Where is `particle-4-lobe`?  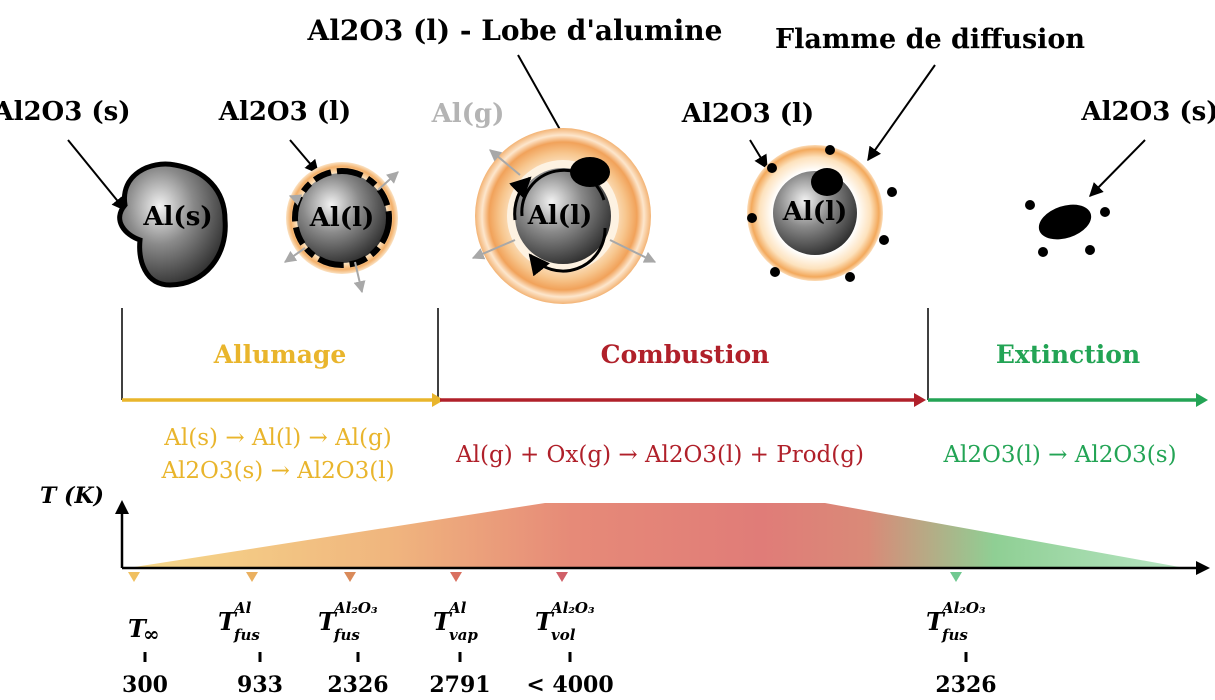
particle-4-lobe is located at coordinates (827, 182).